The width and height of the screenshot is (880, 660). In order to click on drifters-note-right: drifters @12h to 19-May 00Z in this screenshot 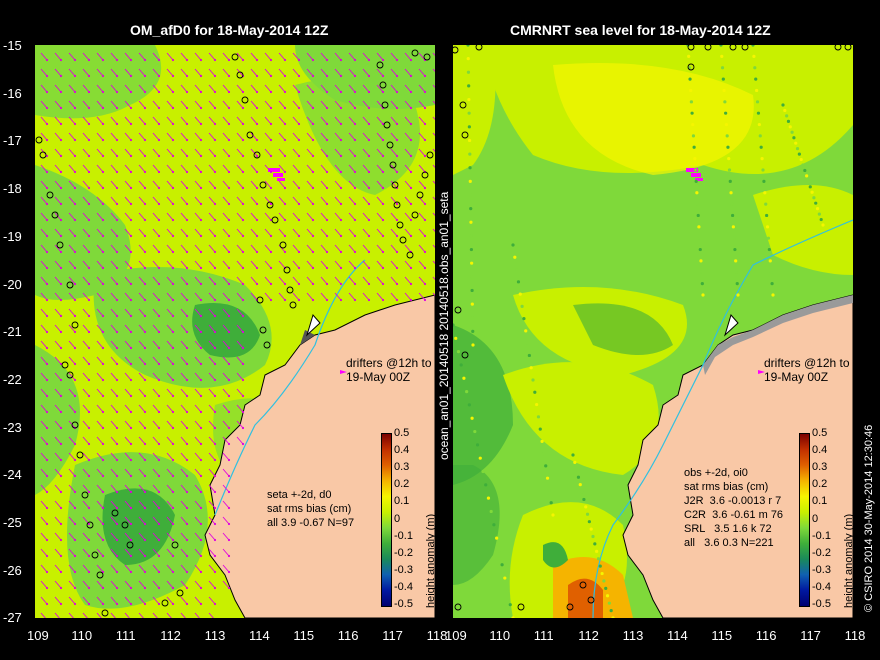, I will do `click(807, 370)`.